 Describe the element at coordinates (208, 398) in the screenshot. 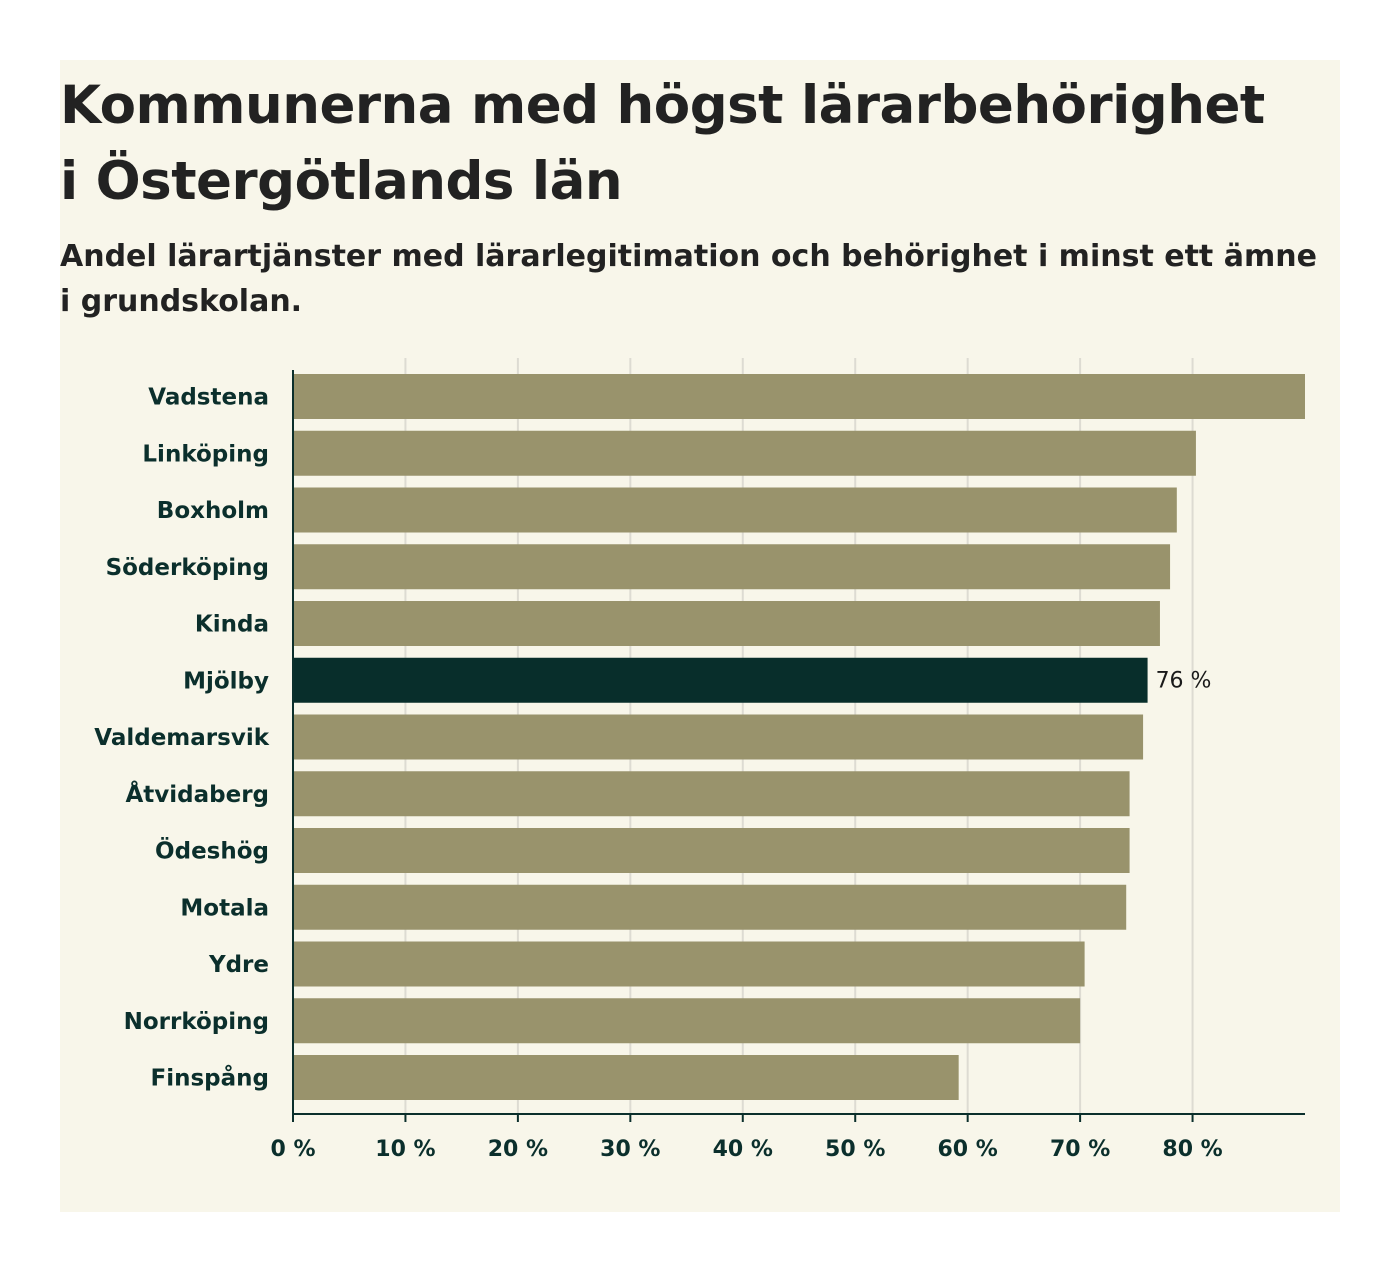

I see `category-label: Vadstena` at that location.